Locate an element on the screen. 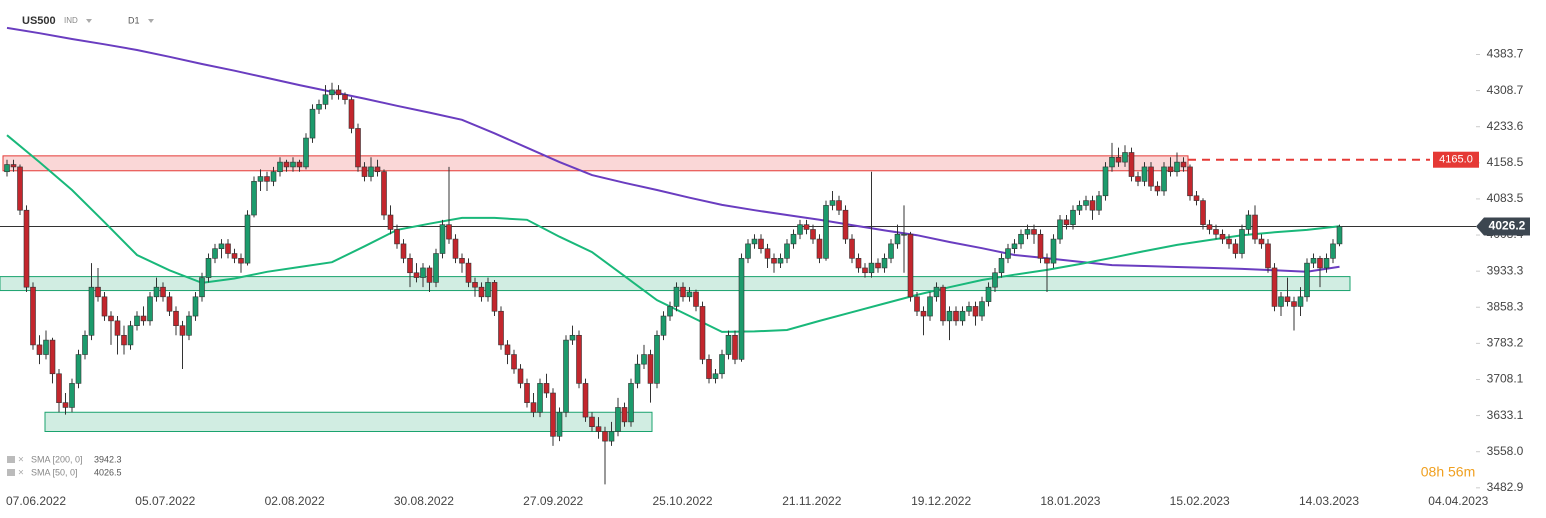 This screenshot has width=1546, height=518. x-tick-label: 05.07.2022 is located at coordinates (165, 501).